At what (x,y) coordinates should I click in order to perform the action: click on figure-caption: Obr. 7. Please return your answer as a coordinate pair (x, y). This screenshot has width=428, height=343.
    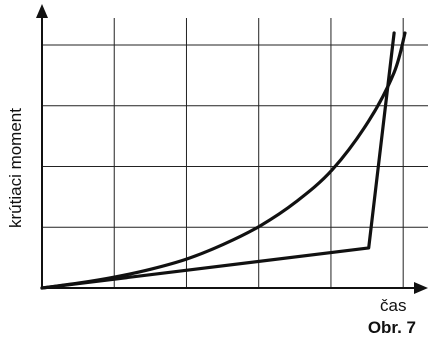
    Looking at the image, I should click on (391, 327).